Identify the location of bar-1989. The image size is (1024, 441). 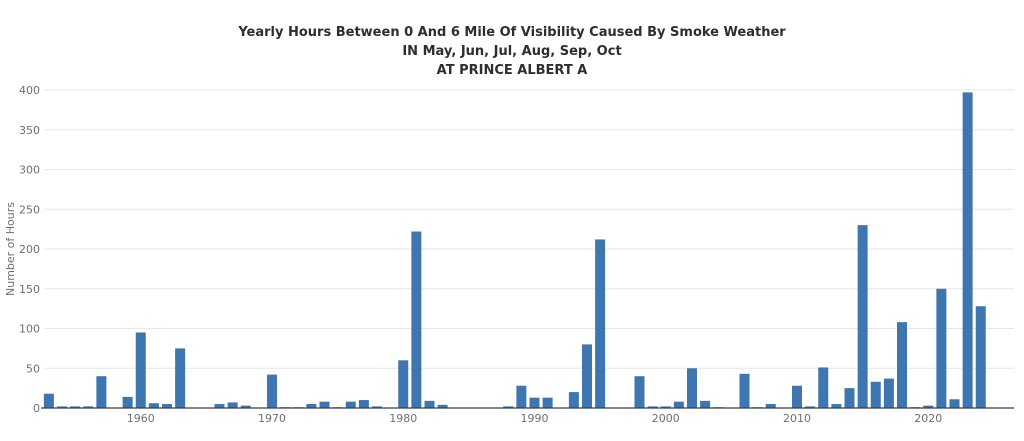
(521, 396).